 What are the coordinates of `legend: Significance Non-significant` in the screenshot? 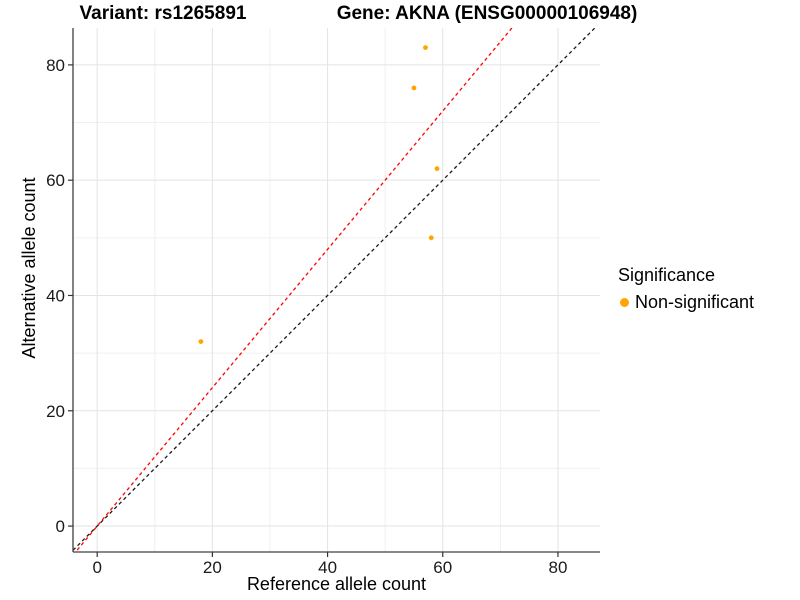 It's located at (686, 289).